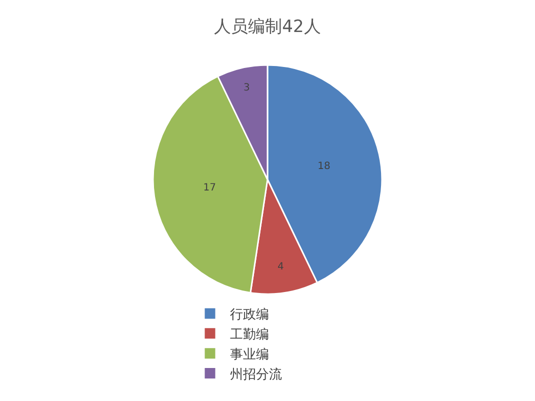 Image resolution: width=535 pixels, height=401 pixels. What do you see at coordinates (246, 88) in the screenshot?
I see `data-label: 3` at bounding box center [246, 88].